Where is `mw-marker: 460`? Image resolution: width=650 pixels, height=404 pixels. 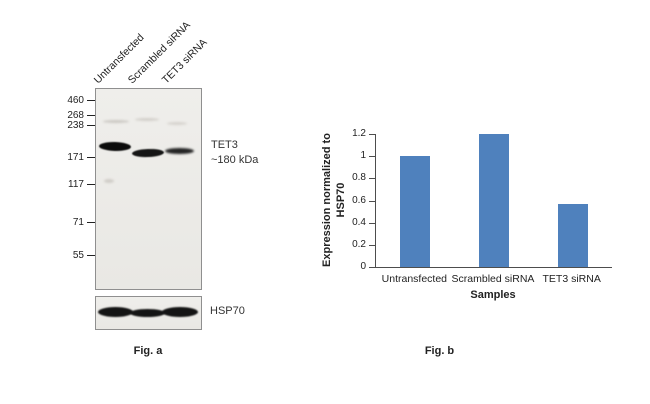
mw-marker: 460 is located at coordinates (73, 100).